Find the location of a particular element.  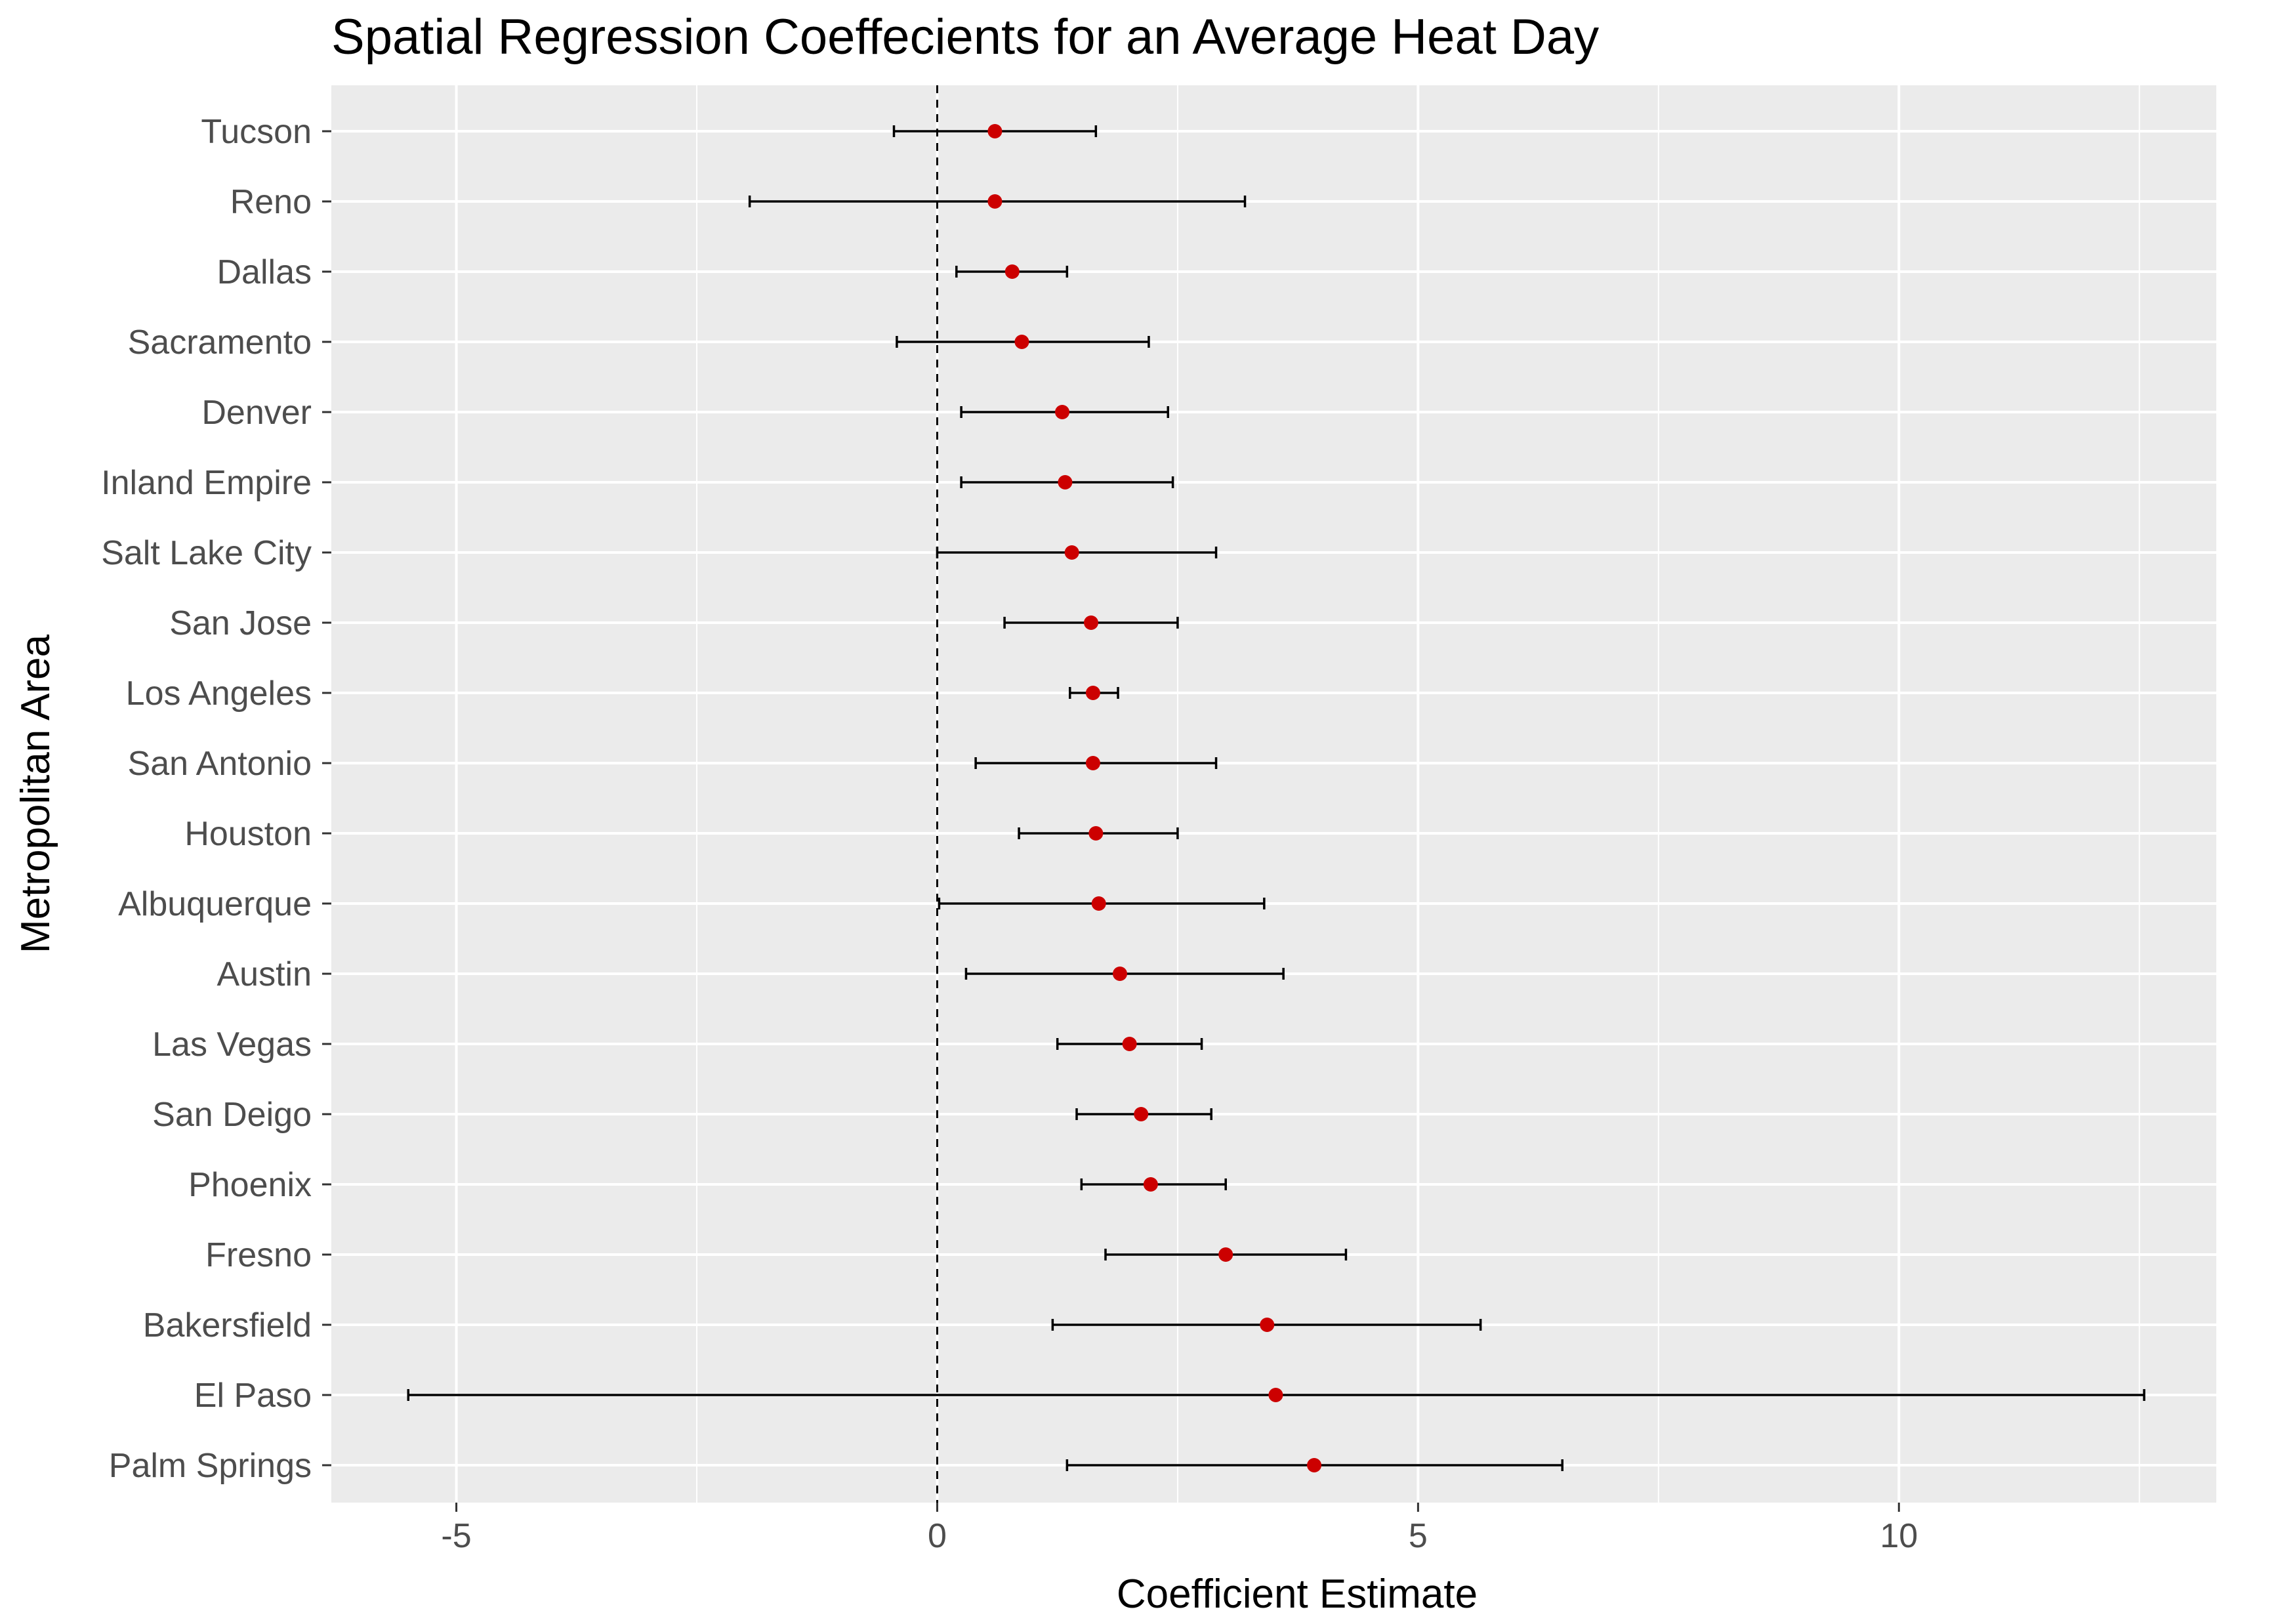

y-tick-label: Houston is located at coordinates (248, 834).